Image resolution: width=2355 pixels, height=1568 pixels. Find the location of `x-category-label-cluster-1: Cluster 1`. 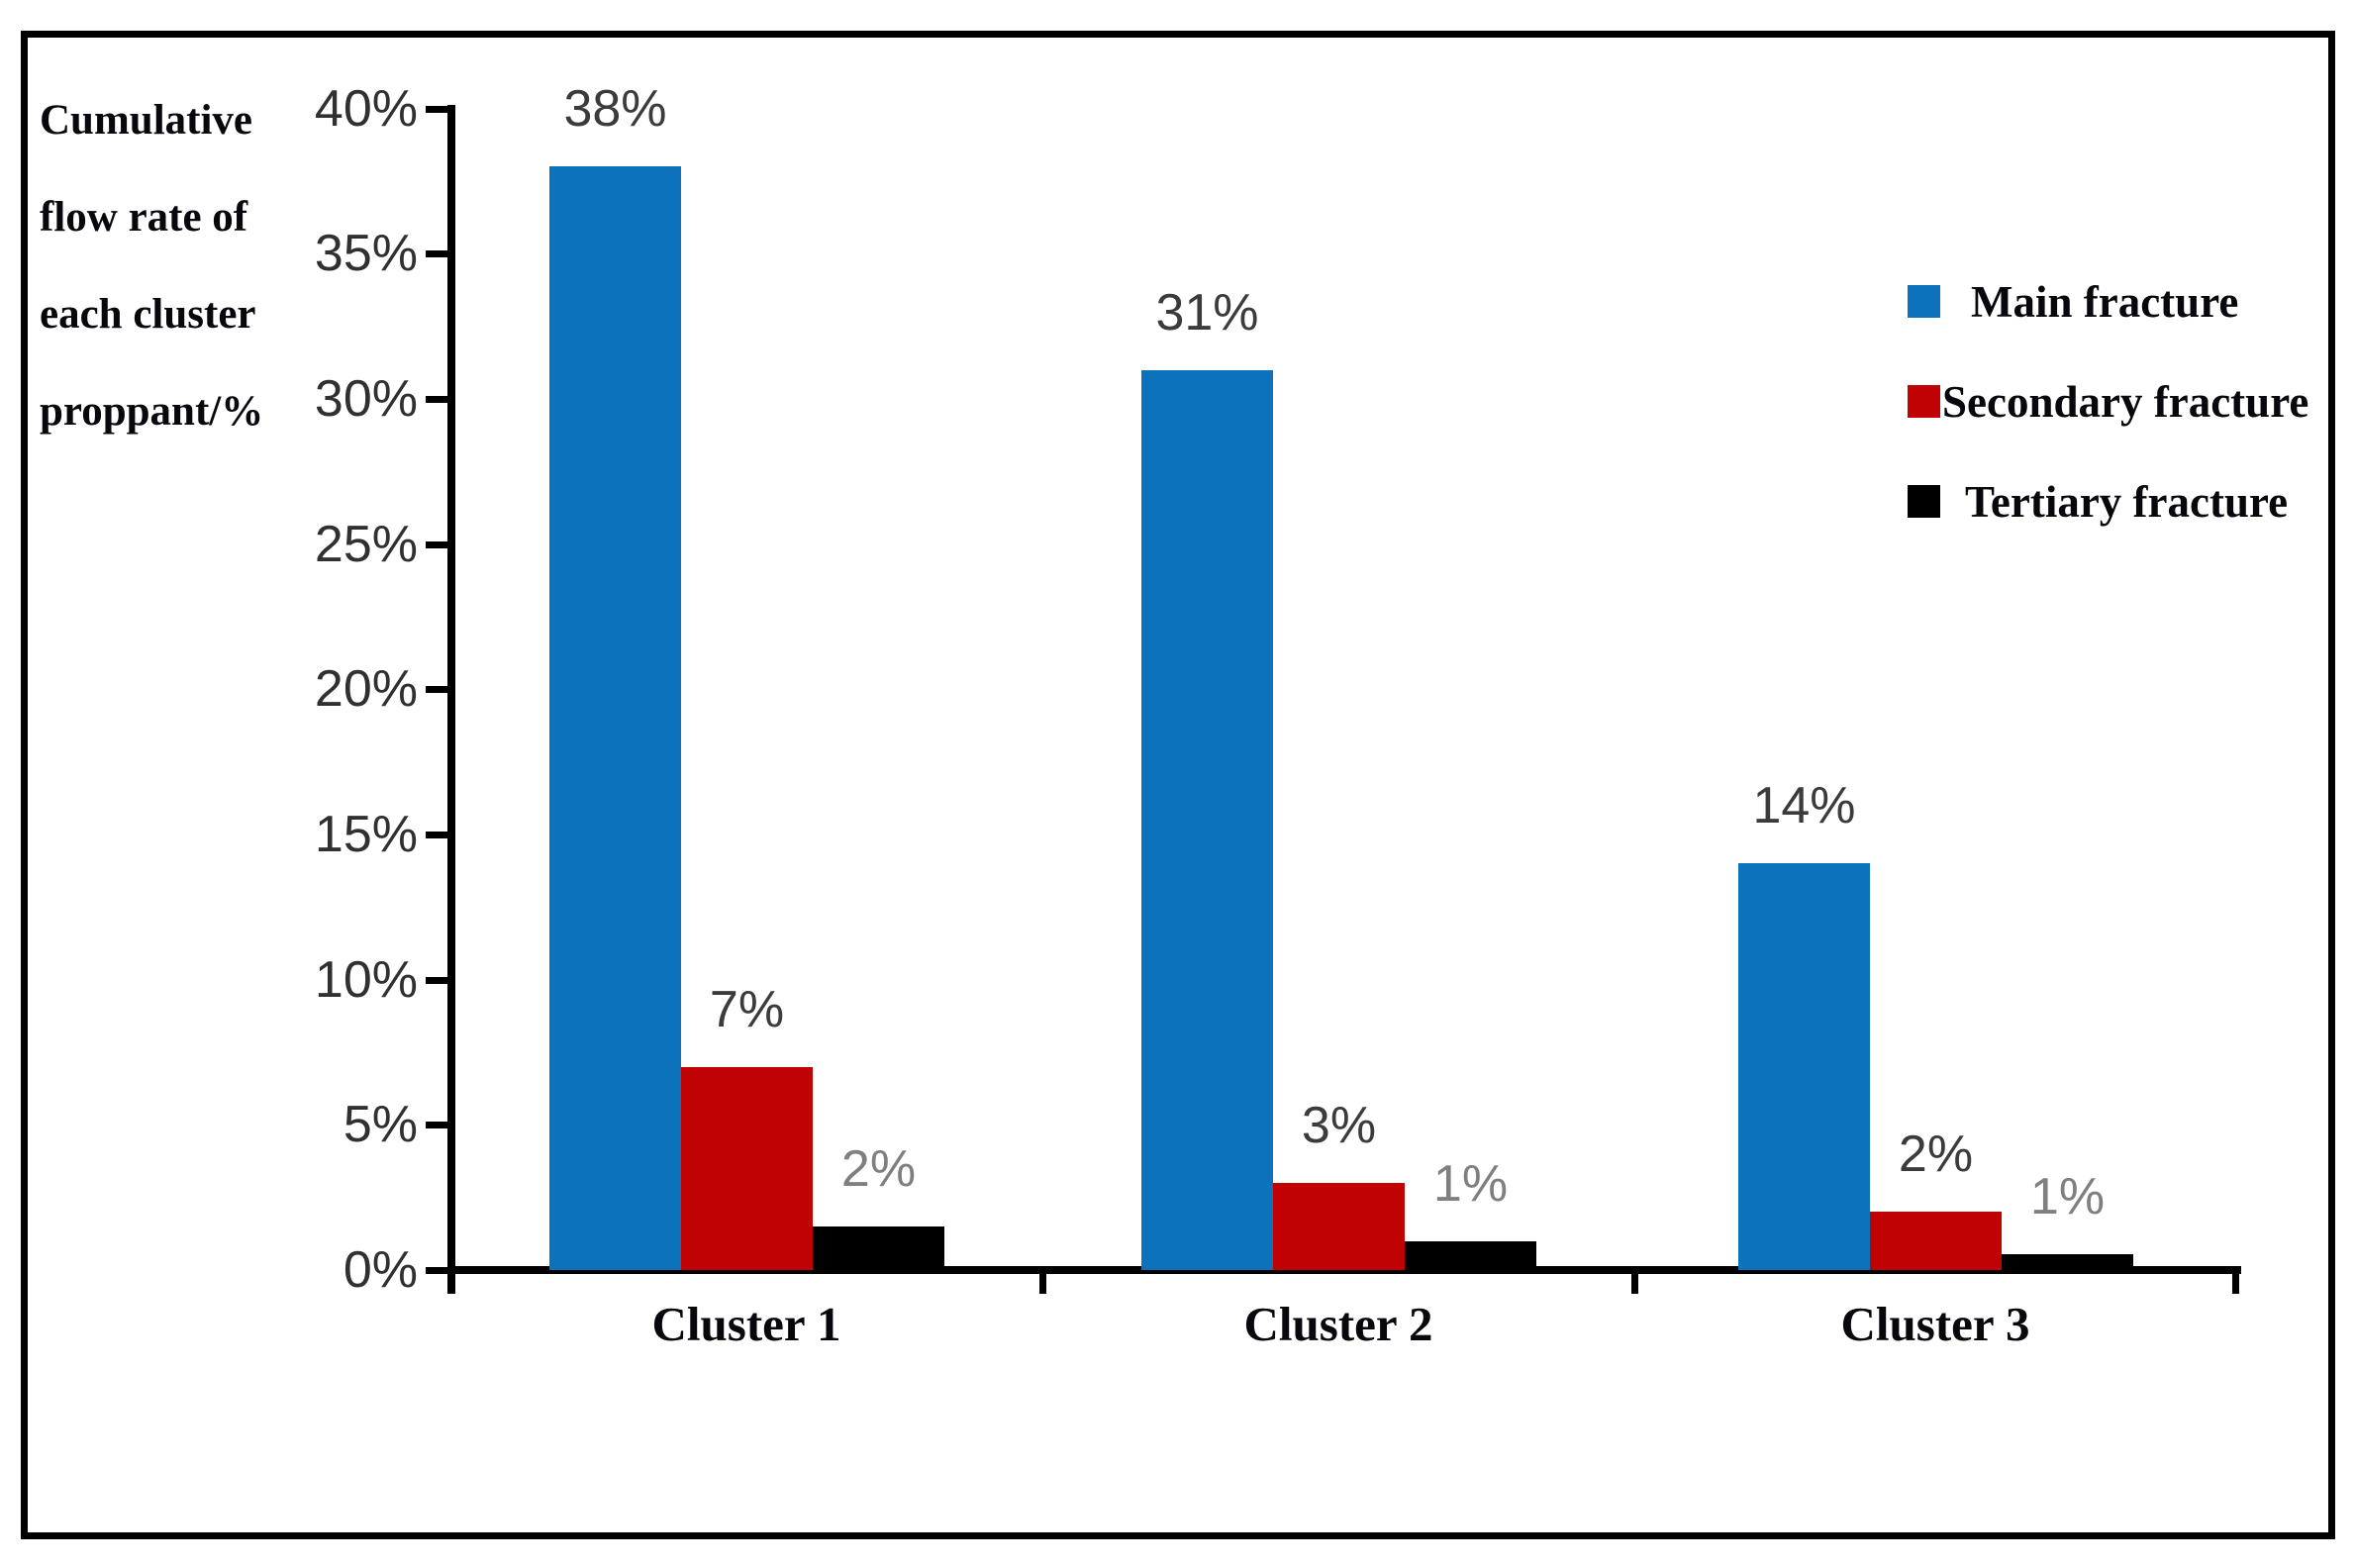

x-category-label-cluster-1: Cluster 1 is located at coordinates (746, 1324).